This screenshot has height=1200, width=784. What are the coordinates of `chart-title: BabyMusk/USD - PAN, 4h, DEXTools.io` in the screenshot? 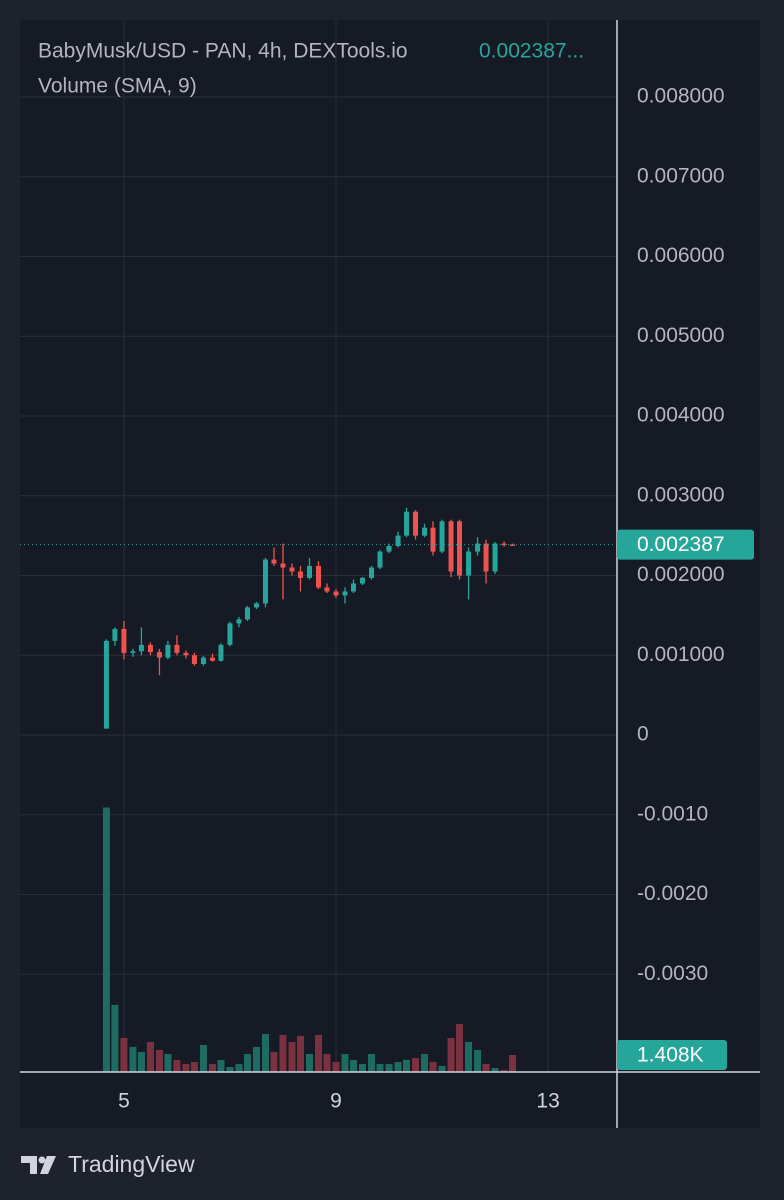 It's located at (223, 51).